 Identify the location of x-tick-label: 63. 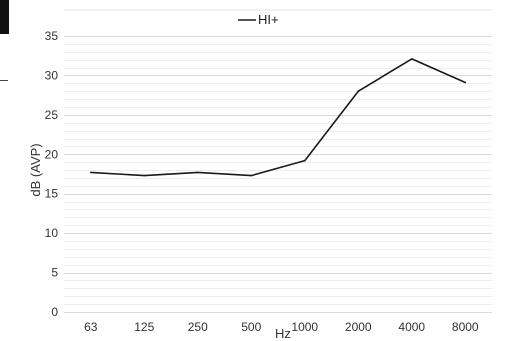
(91, 327).